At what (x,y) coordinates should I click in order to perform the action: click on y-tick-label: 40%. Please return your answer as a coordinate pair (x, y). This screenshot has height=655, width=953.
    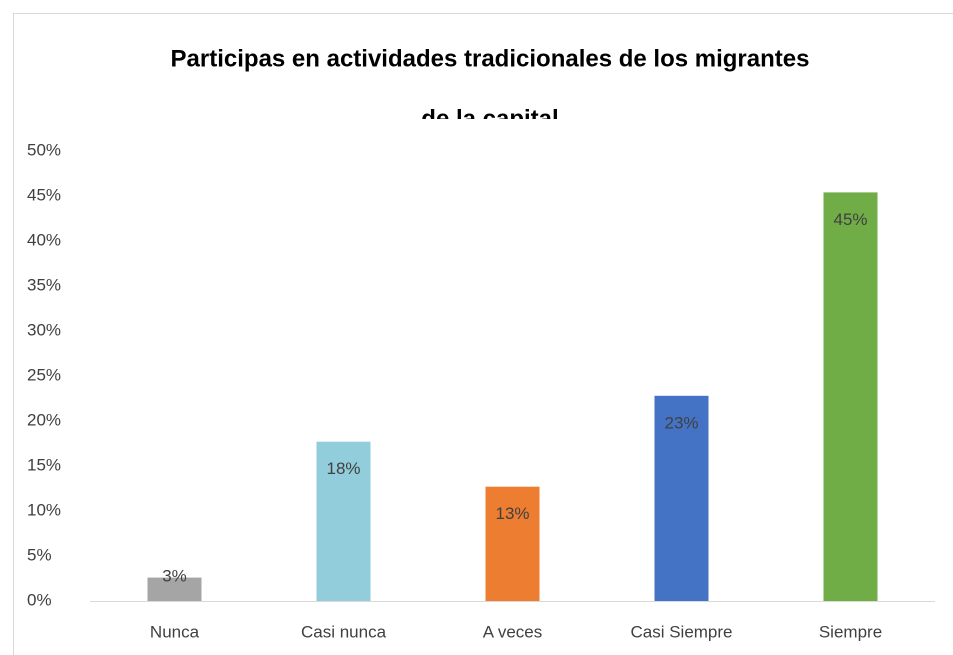
    Looking at the image, I should click on (44, 239).